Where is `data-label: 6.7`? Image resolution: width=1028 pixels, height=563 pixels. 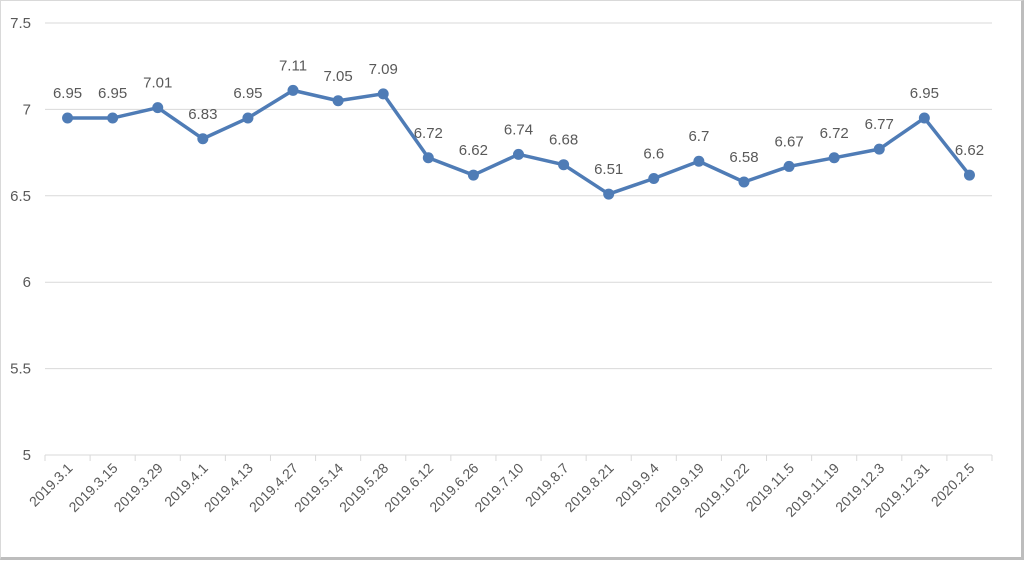
data-label: 6.7 is located at coordinates (698, 136).